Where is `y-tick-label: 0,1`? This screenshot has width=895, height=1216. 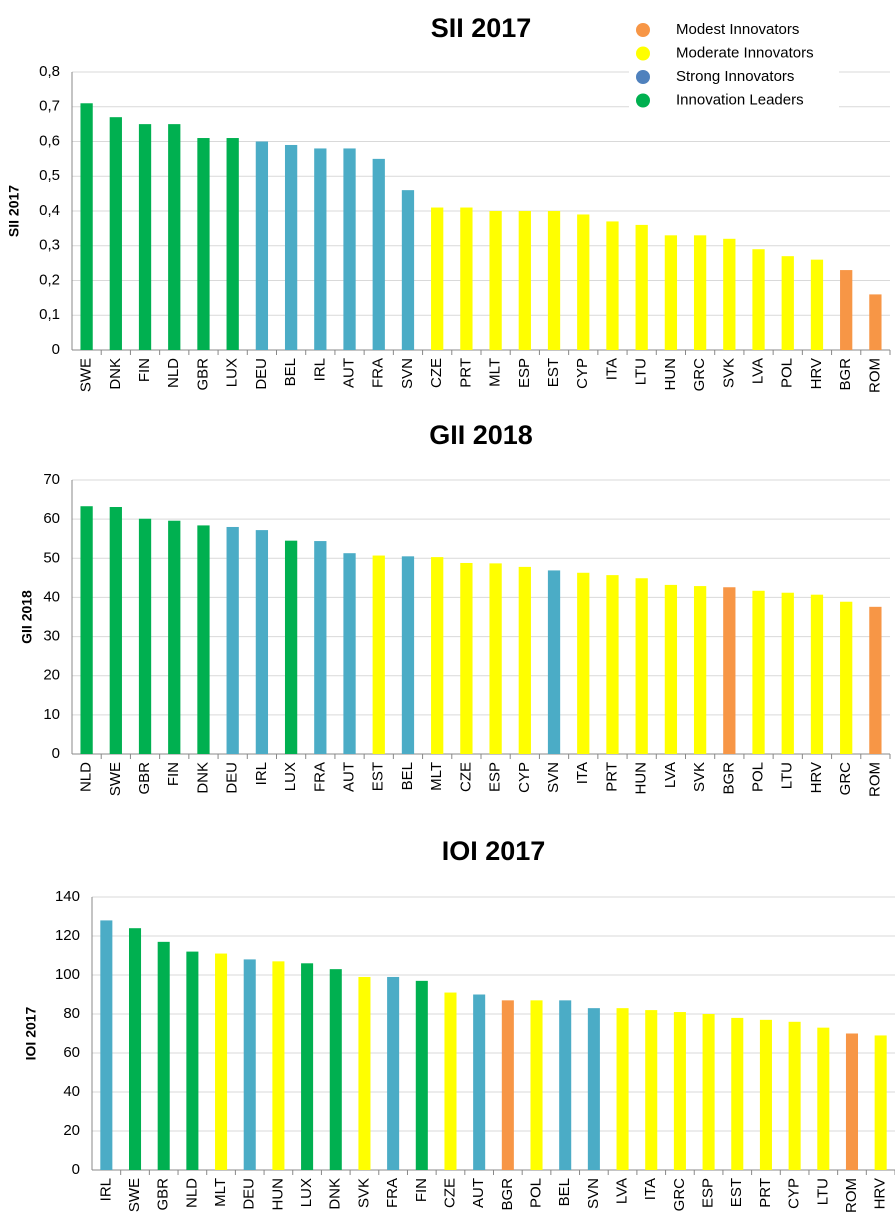
y-tick-label: 0,1 is located at coordinates (49, 314).